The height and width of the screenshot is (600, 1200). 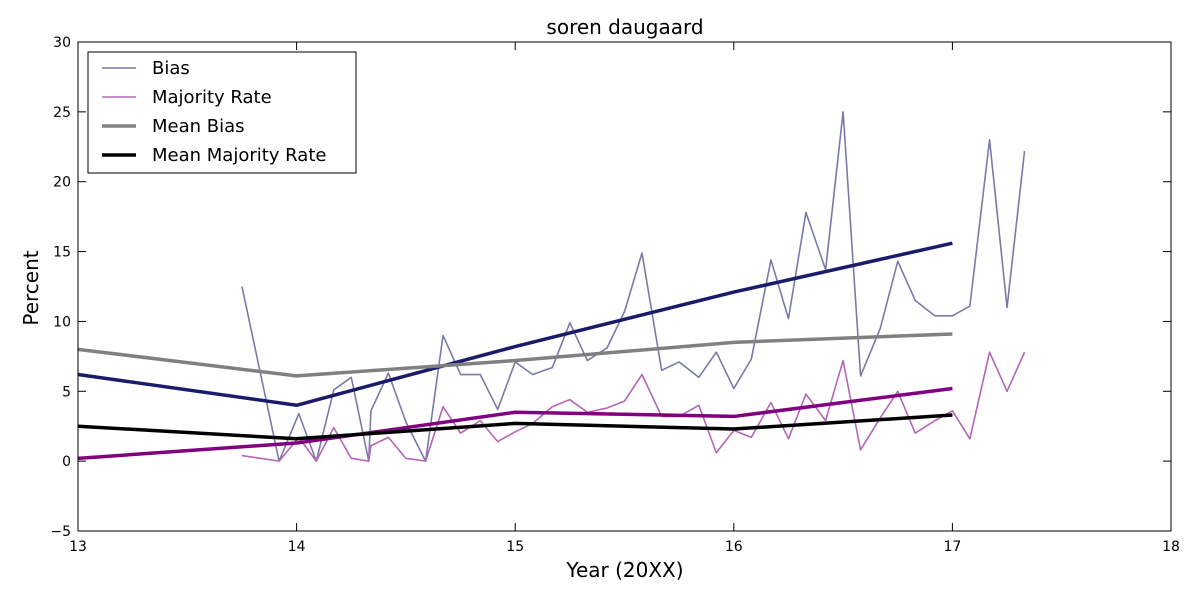 I want to click on y-tick-label: 5, so click(x=66, y=392).